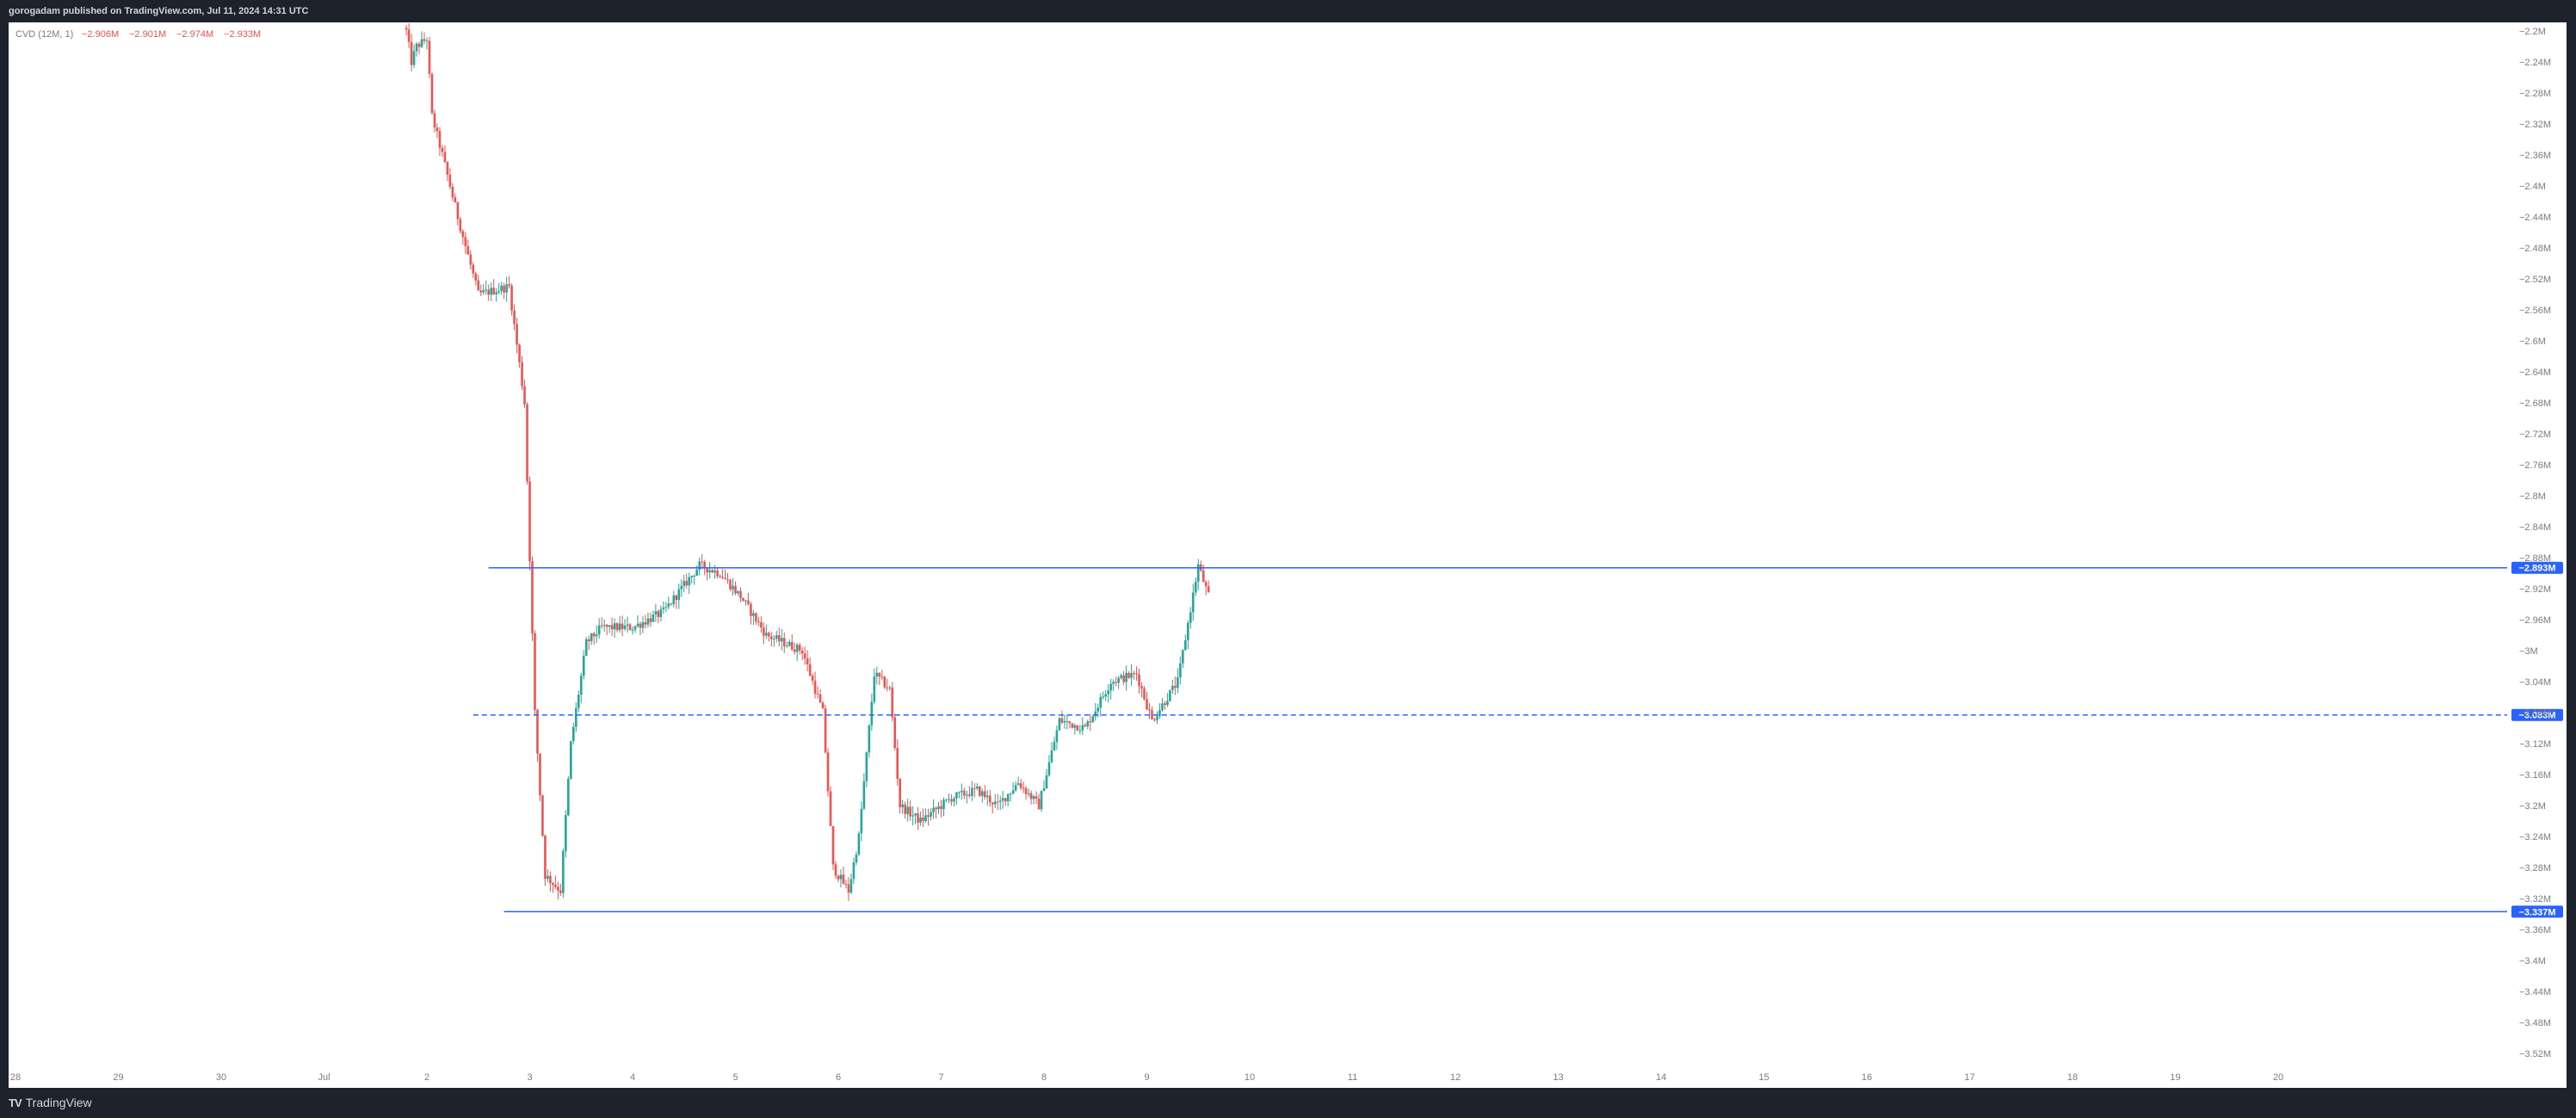 This screenshot has width=2576, height=1118. I want to click on y-tick-label: −2.48M, so click(2535, 249).